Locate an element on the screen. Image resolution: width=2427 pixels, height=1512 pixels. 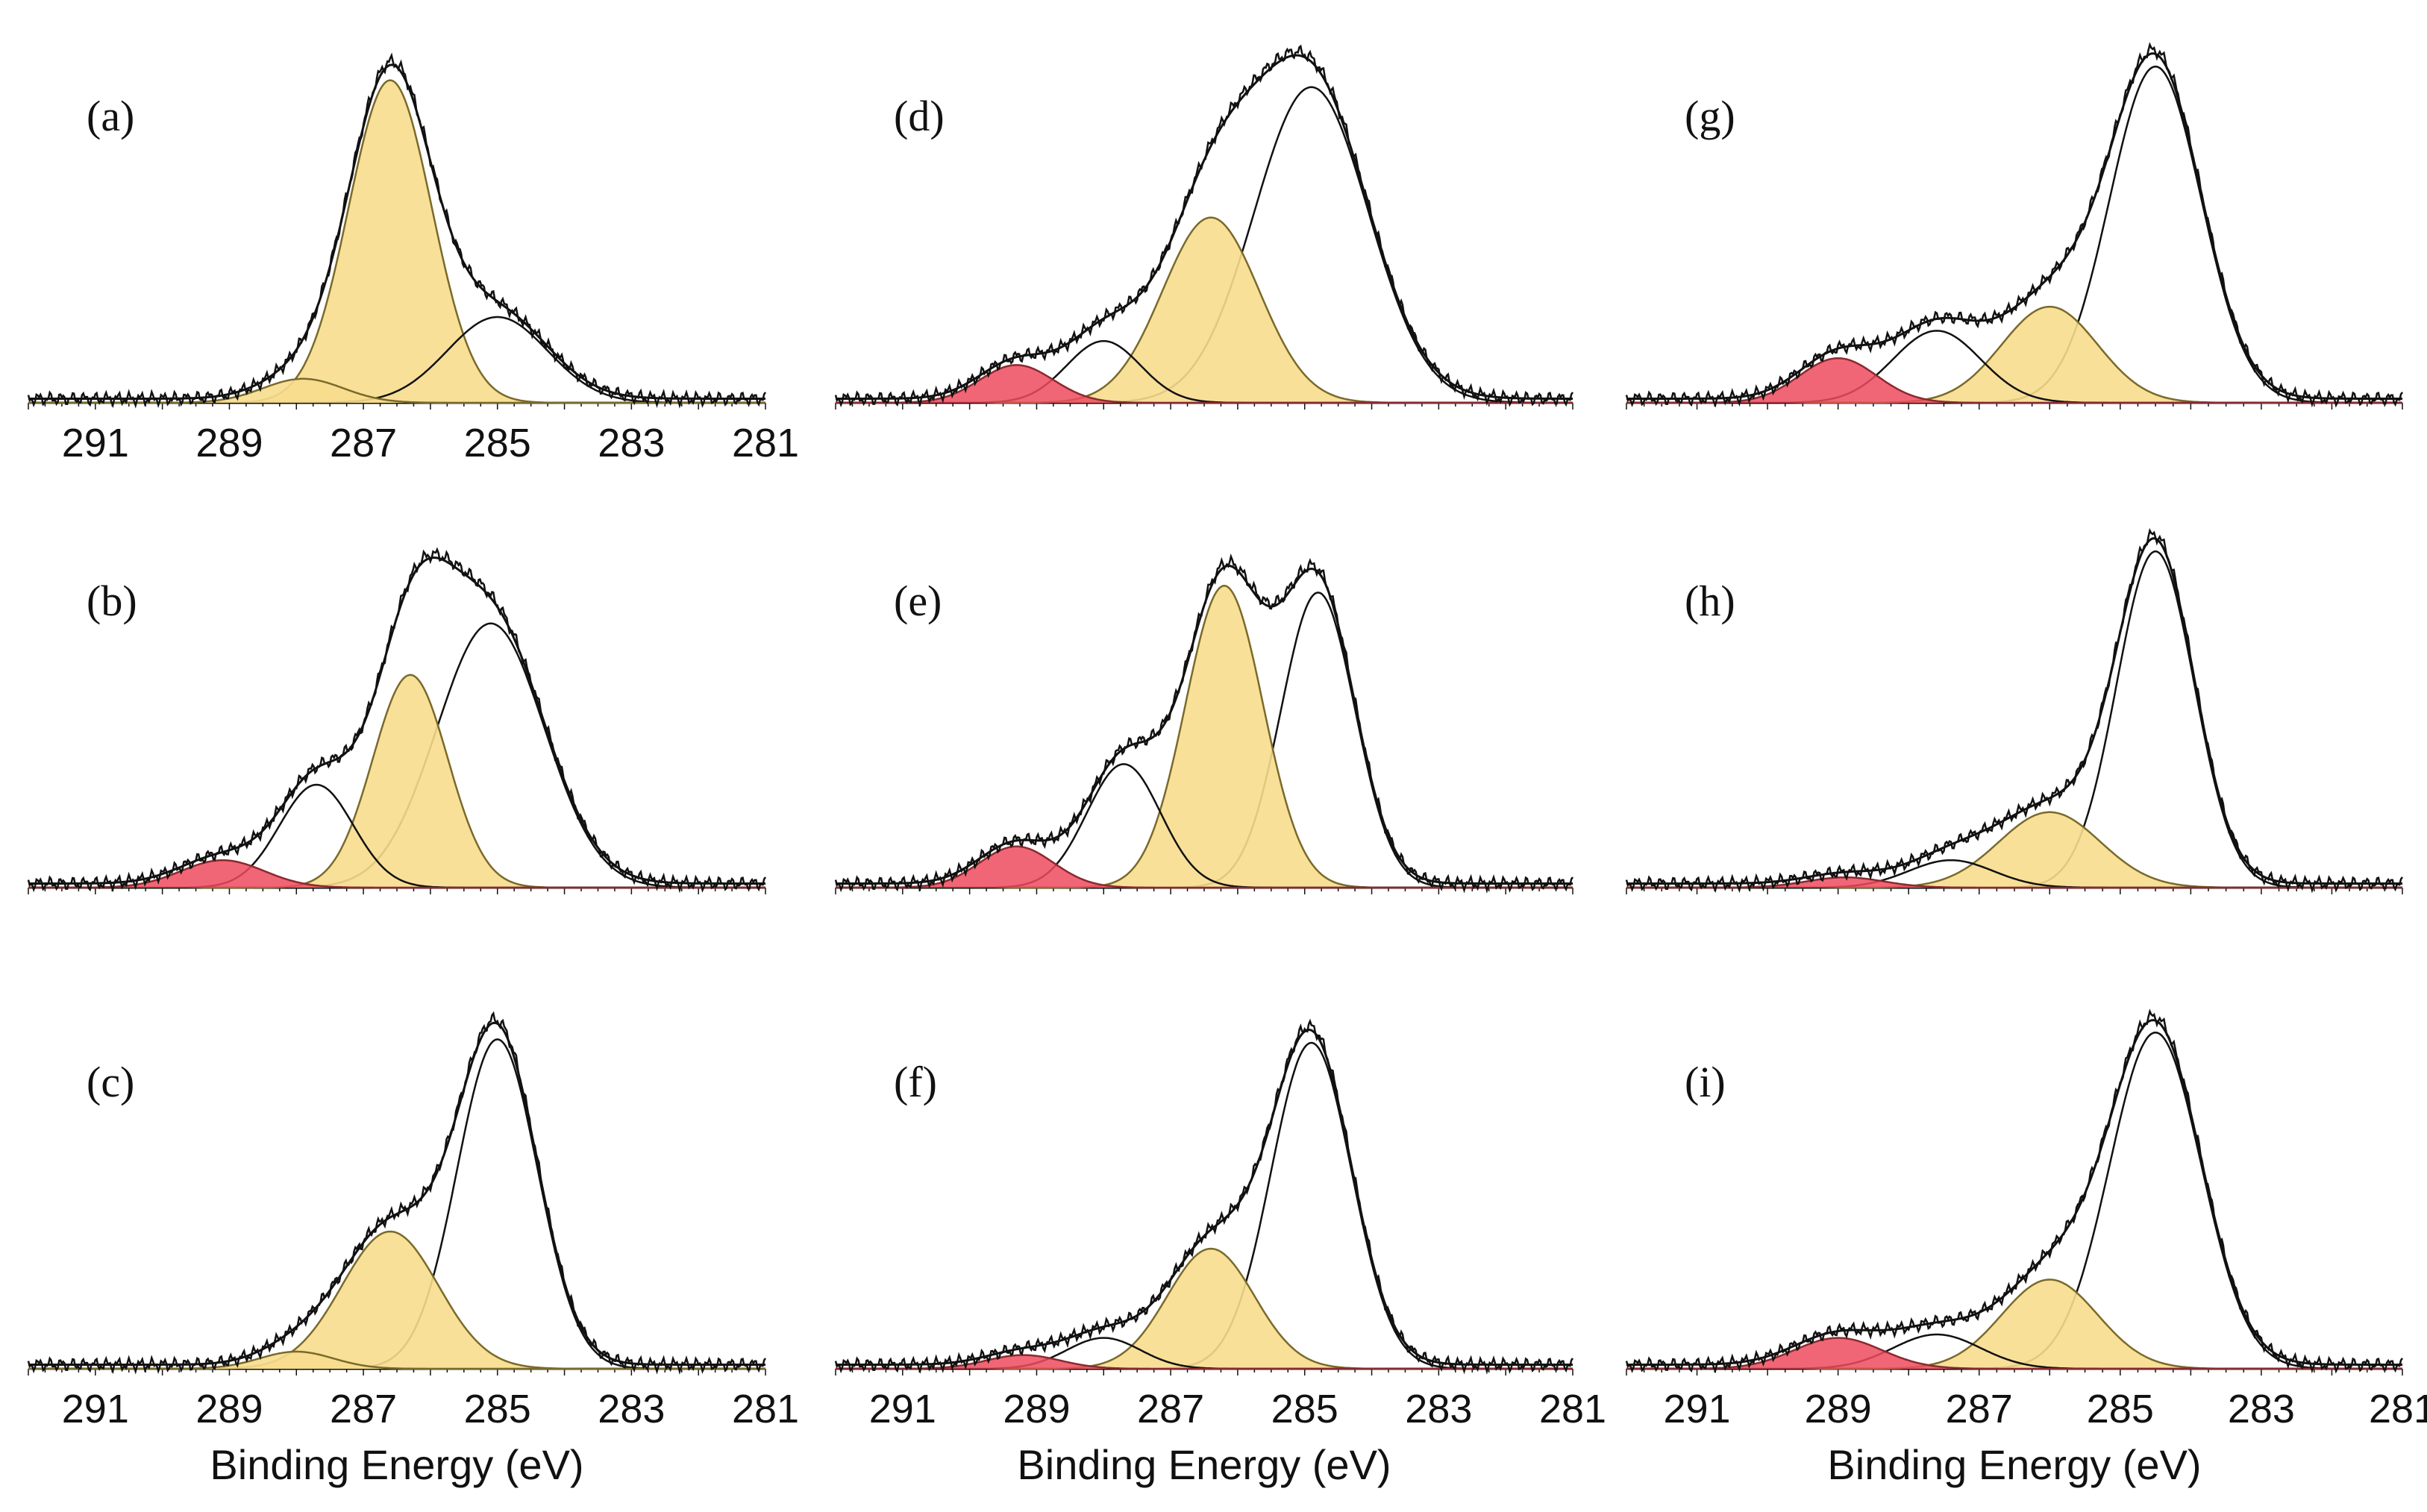
panel-label: (c) is located at coordinates (110, 1082).